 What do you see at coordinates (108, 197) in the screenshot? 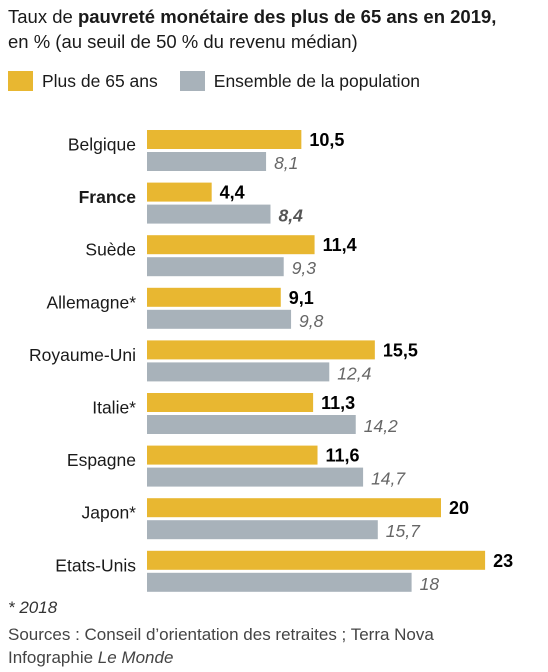
I see `category-label-france: France` at bounding box center [108, 197].